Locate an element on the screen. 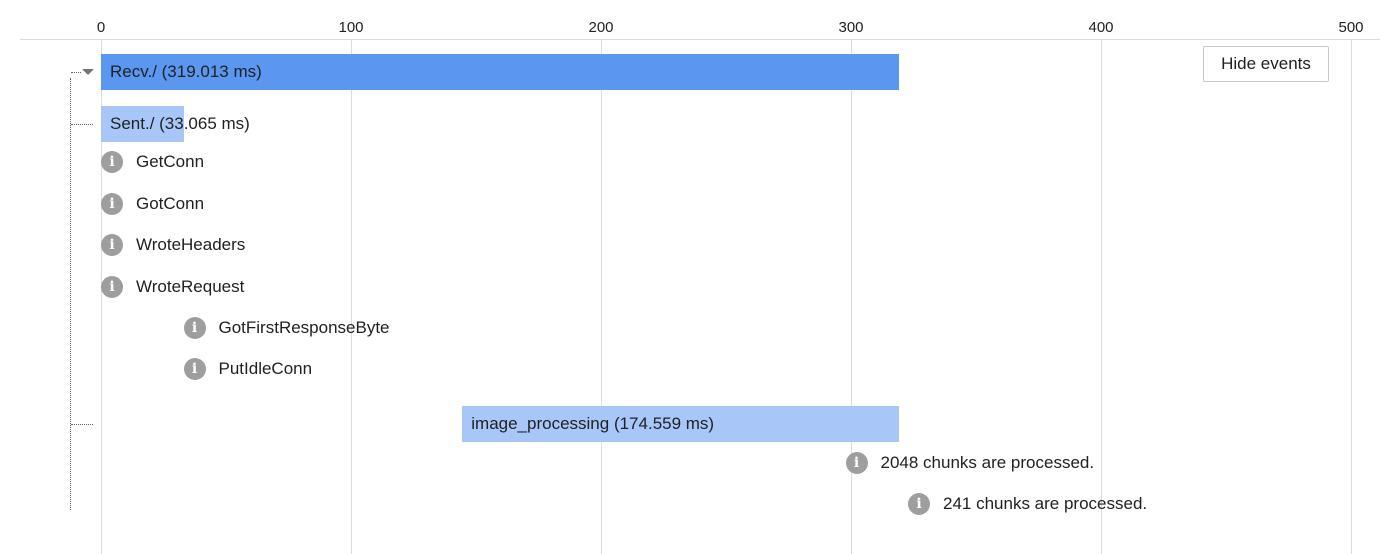 This screenshot has width=1400, height=554. event-row: i WroteHeaders is located at coordinates (173, 245).